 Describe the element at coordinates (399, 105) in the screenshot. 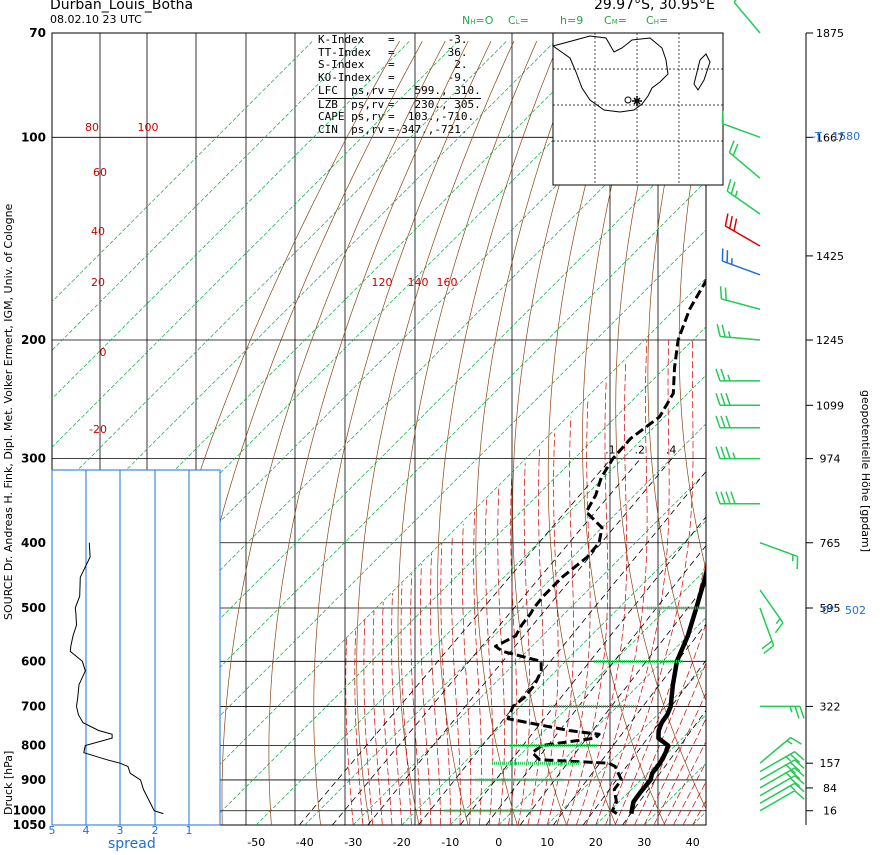

I see `index-row: LZB ps,rv = 230., 305.` at that location.